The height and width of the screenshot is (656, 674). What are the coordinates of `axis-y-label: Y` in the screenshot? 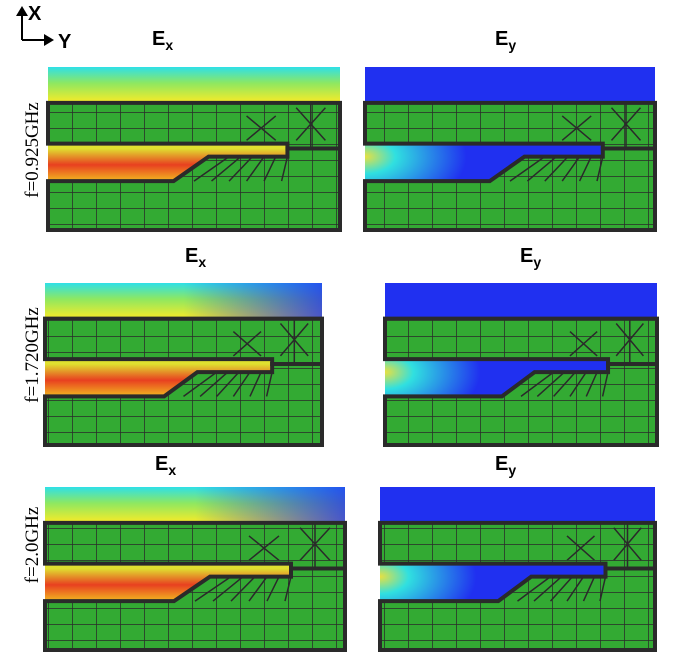 It's located at (65, 42).